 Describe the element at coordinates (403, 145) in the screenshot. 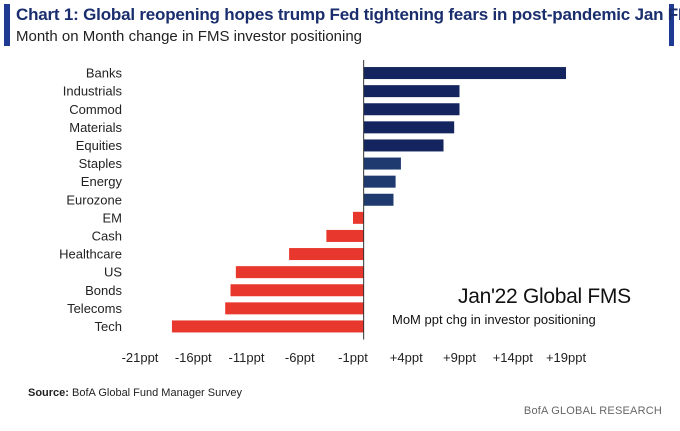

I see `bar-equities` at that location.